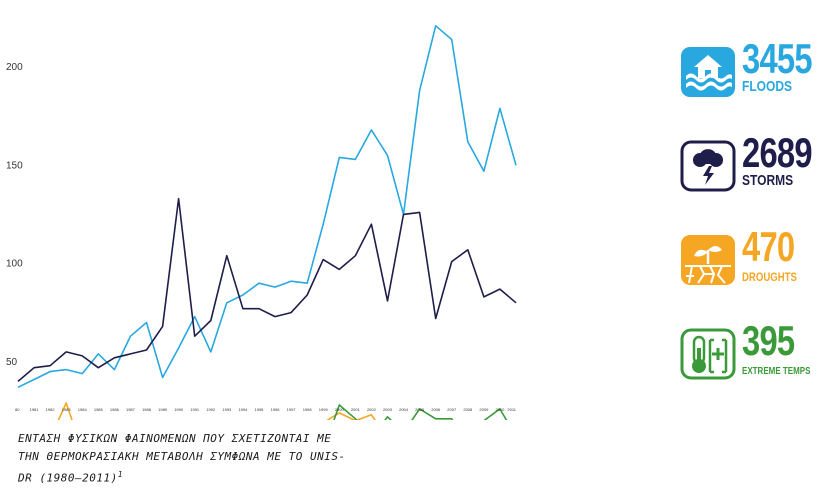  I want to click on y-axis-ticks: 50 100 150 200, so click(14, 215).